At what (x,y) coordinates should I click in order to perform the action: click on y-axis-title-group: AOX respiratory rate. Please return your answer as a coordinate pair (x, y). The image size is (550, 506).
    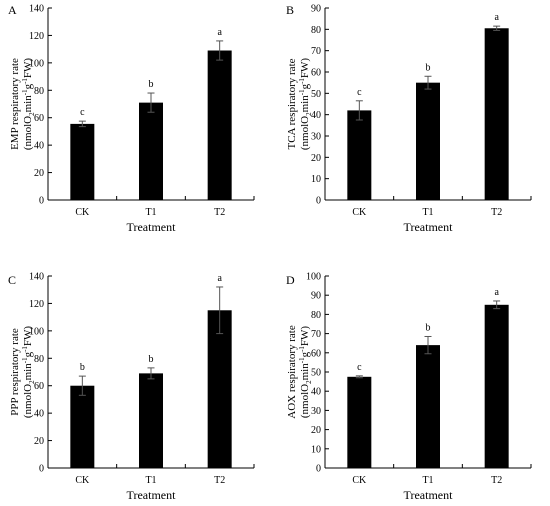
    Looking at the image, I should click on (292, 372).